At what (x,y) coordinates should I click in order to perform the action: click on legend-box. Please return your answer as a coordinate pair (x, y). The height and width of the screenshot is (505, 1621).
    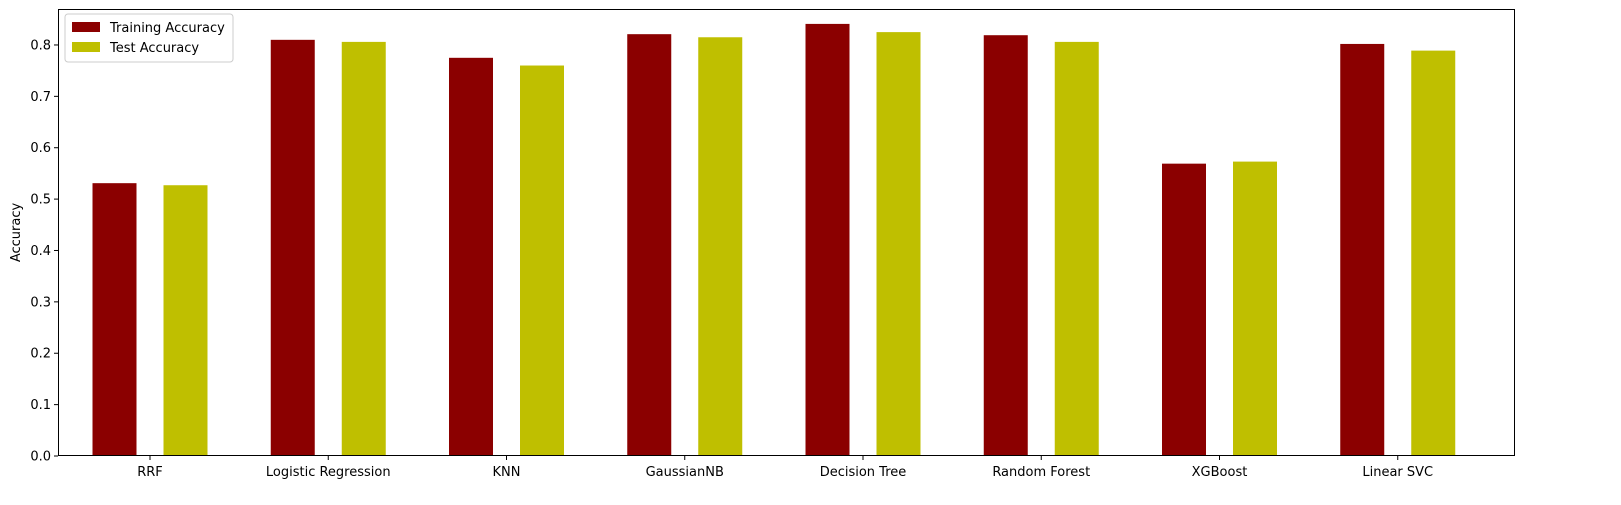
    Looking at the image, I should click on (149, 38).